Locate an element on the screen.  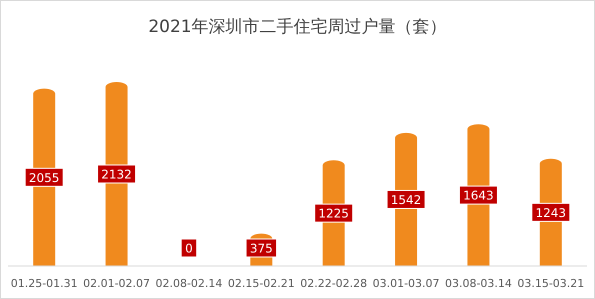
x-tick-label: 03.08-03.14 is located at coordinates (478, 283).